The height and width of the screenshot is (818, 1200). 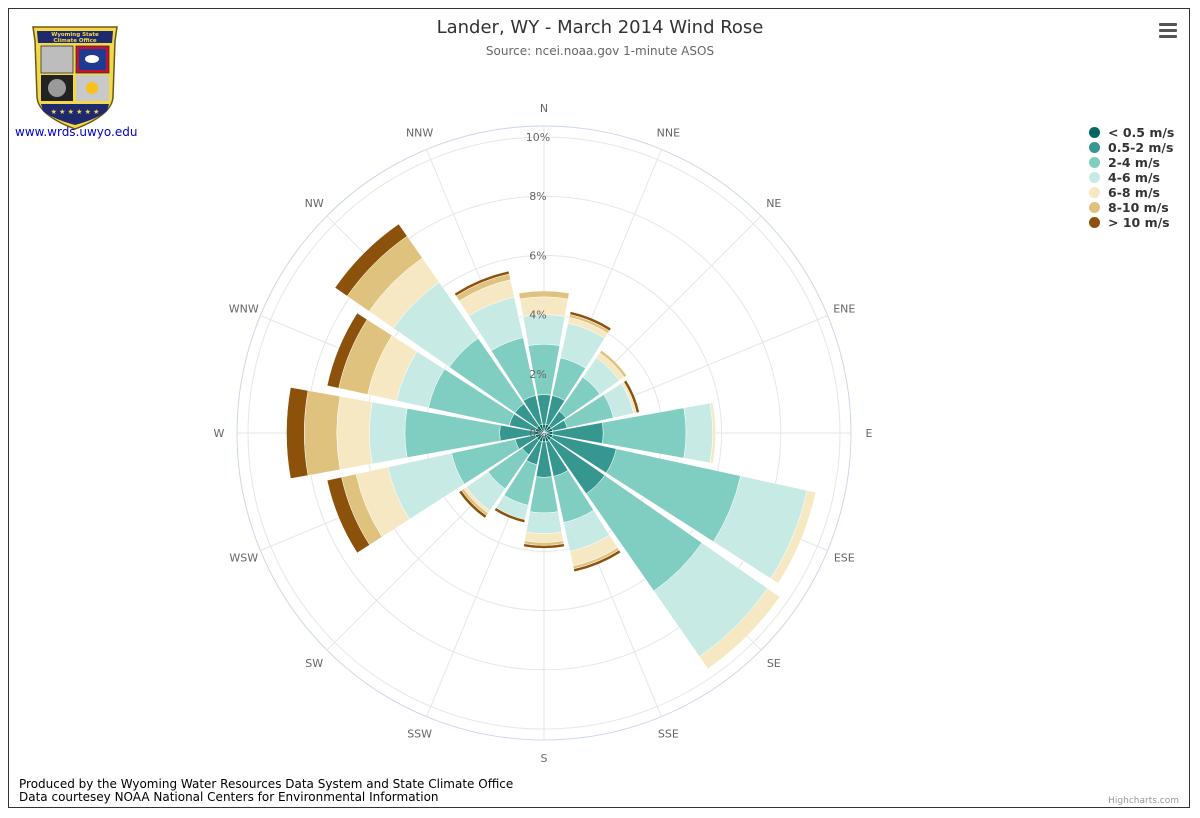 I want to click on legend-item: 8-10 m/s, so click(x=1131, y=207).